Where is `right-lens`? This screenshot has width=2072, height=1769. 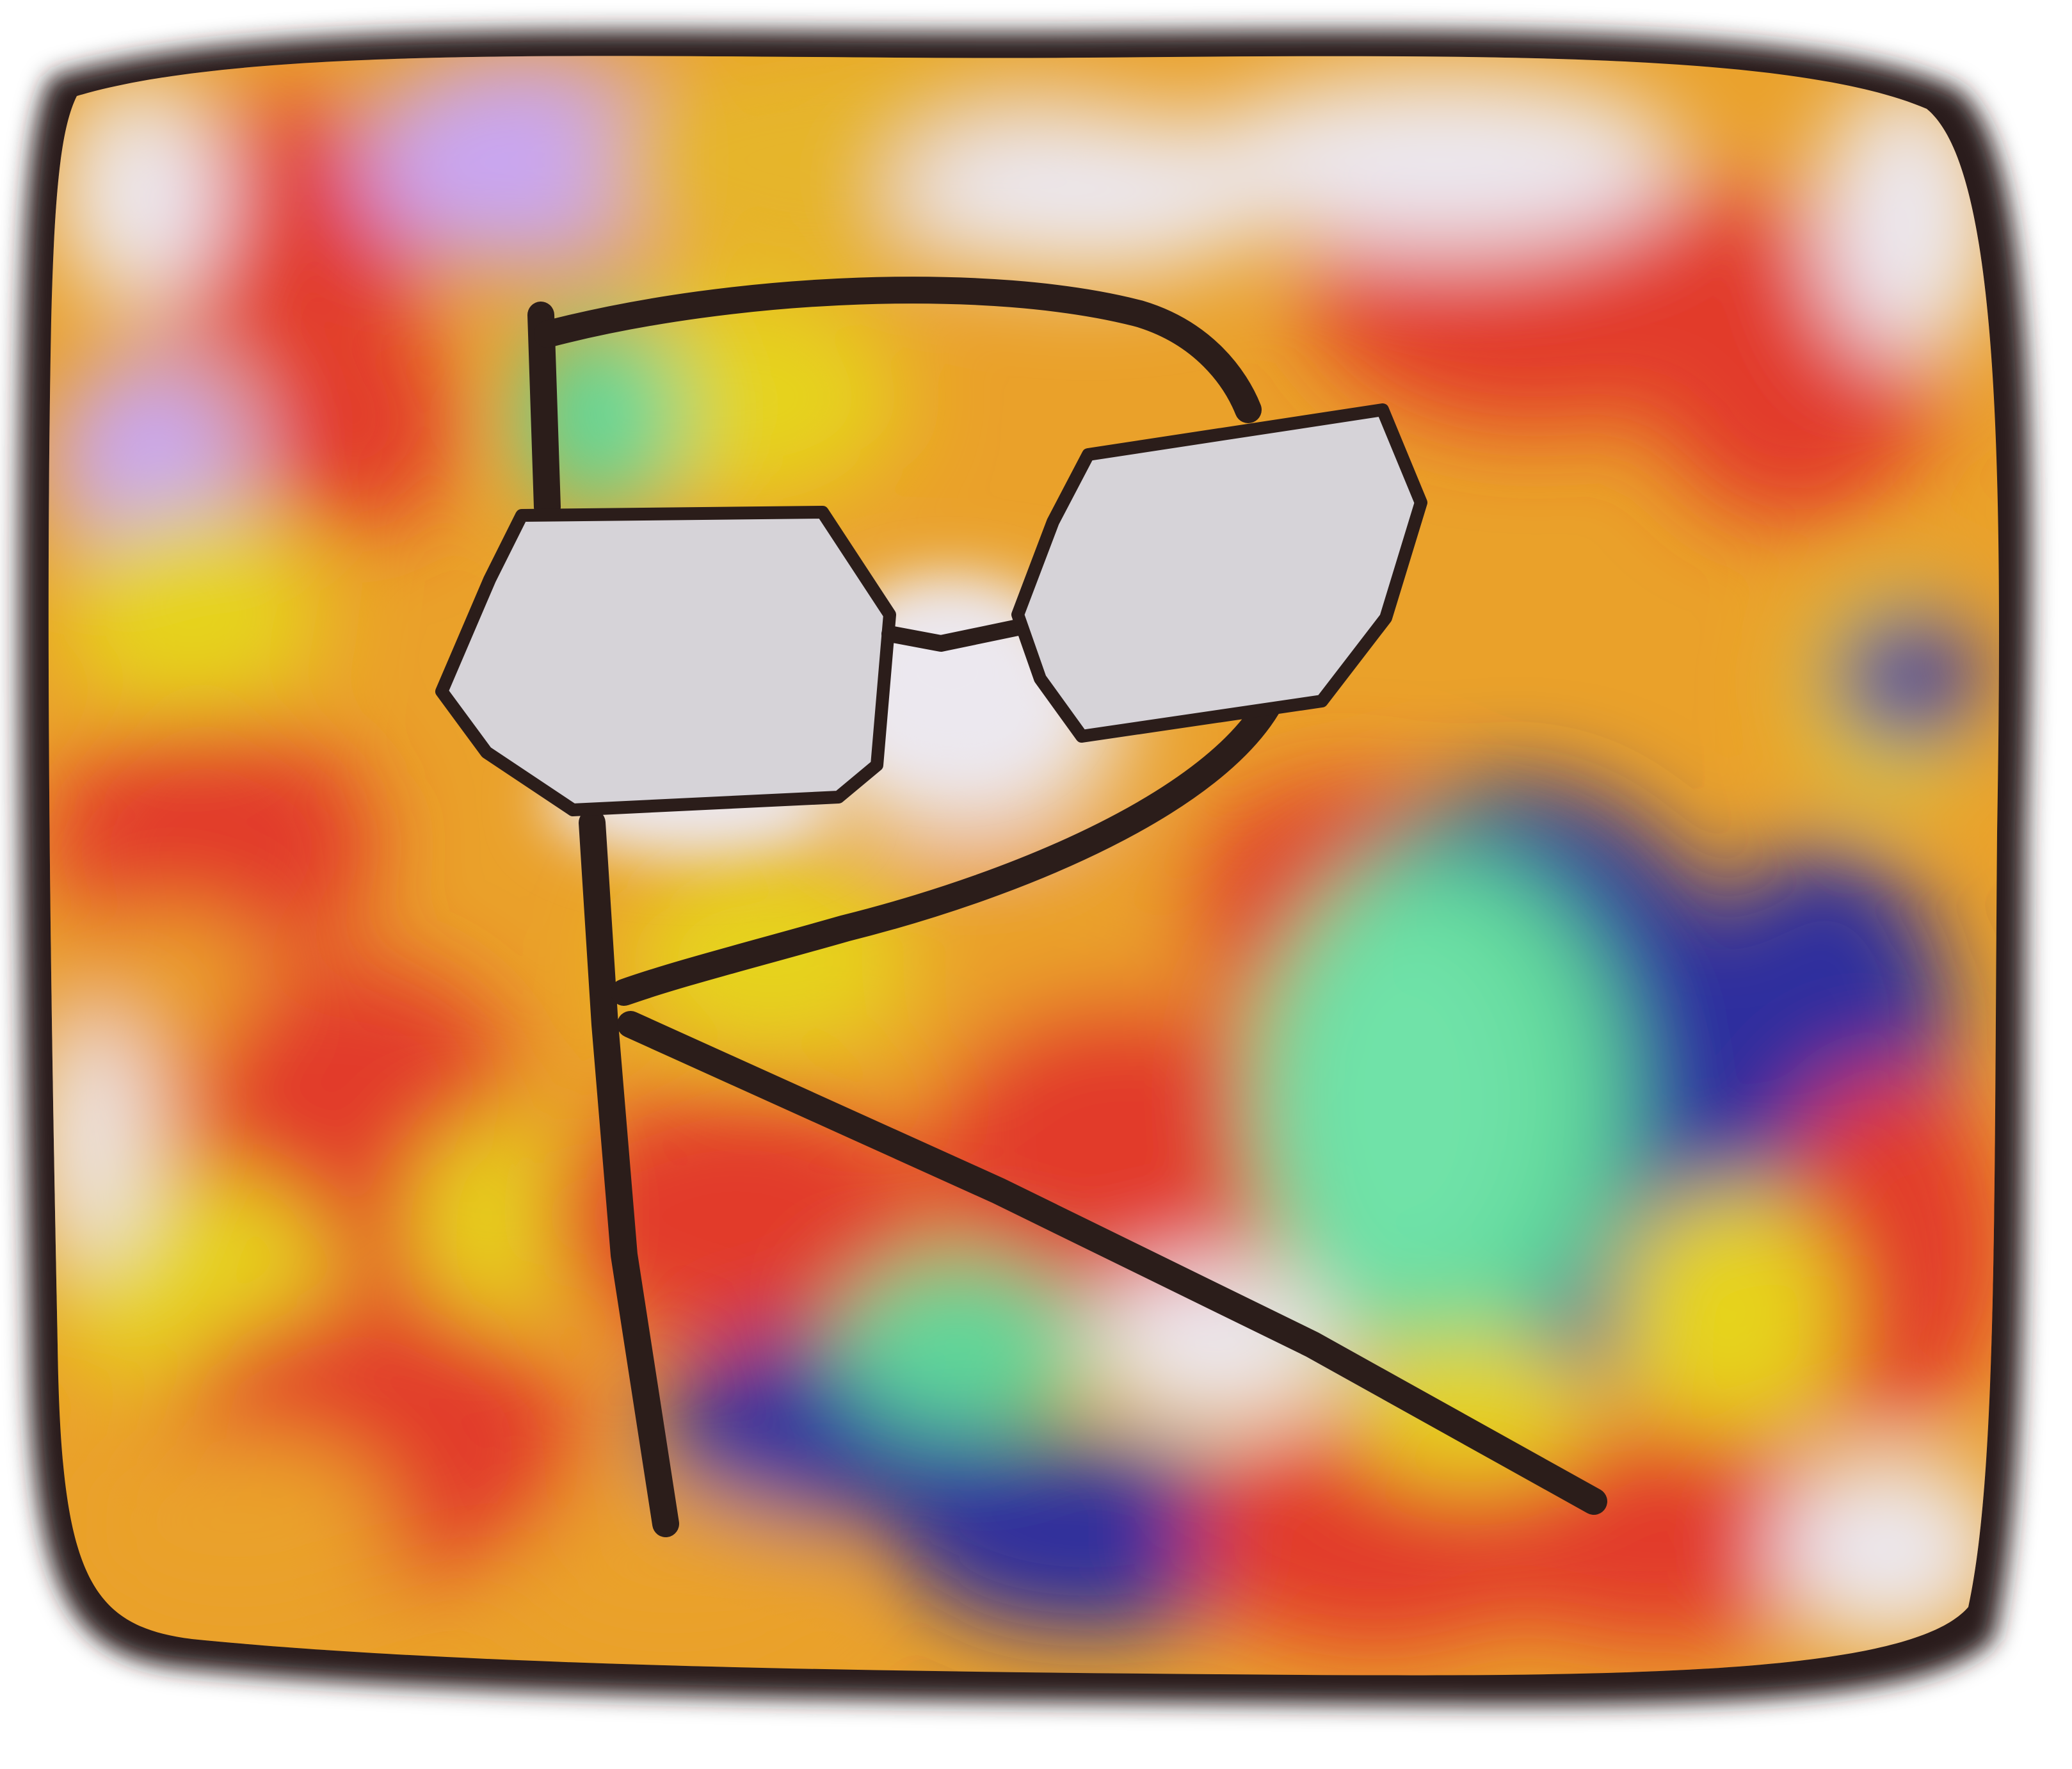
right-lens is located at coordinates (1219, 573).